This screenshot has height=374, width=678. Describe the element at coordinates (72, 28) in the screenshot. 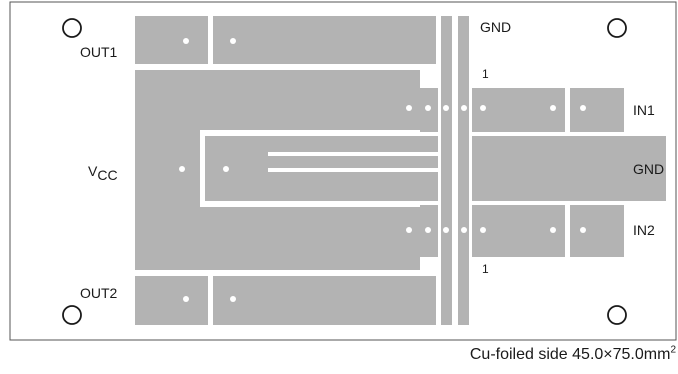

I see `mounting-hole-top-left` at that location.